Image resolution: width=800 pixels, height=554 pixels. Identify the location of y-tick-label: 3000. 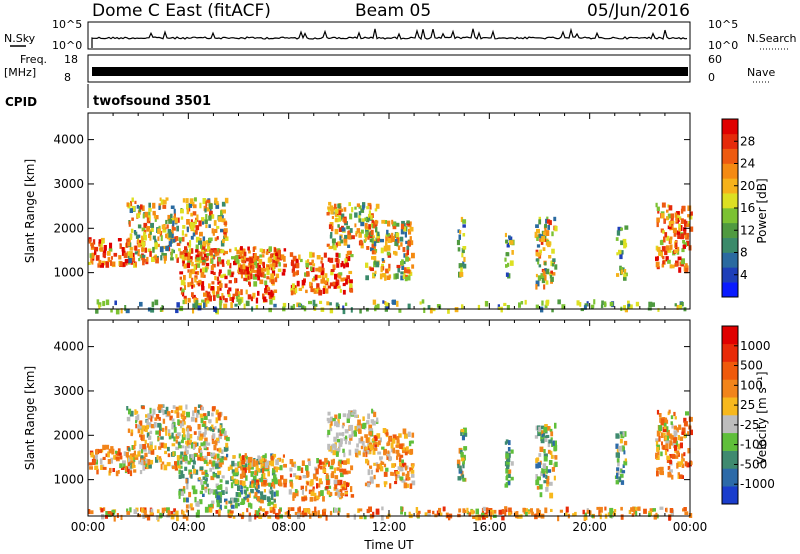
(68, 184).